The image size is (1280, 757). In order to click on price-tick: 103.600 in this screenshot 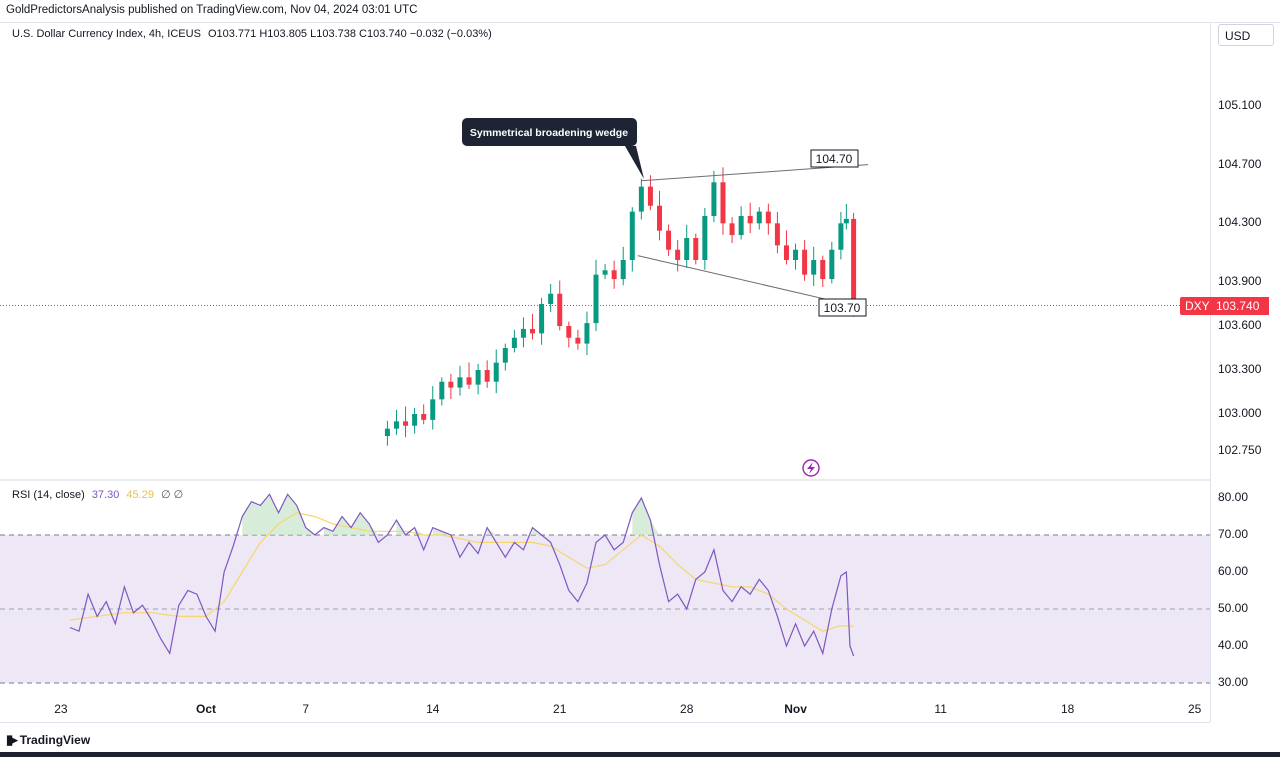, I will do `click(1240, 325)`.